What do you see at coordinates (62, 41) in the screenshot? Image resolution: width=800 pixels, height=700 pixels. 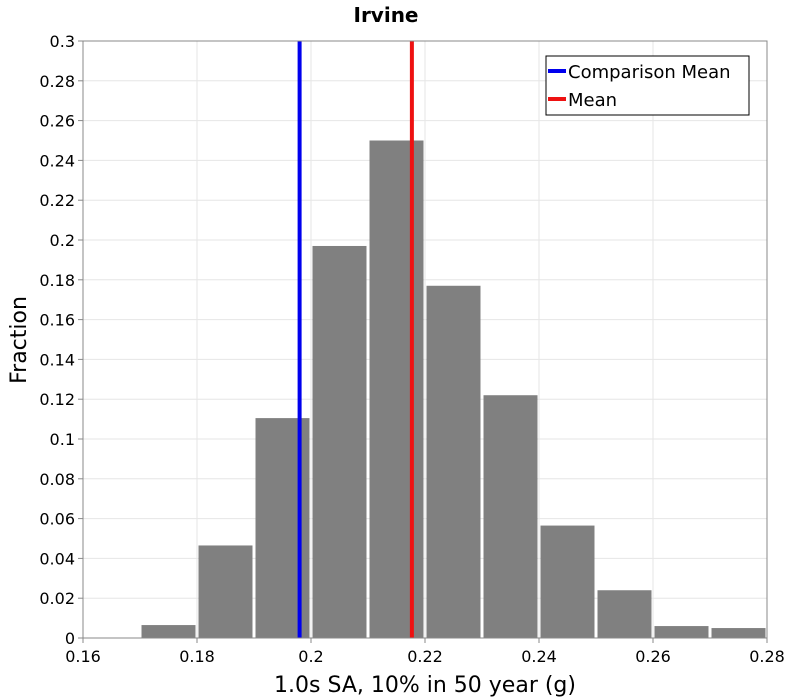 I see `y-tick-label: 0.3` at bounding box center [62, 41].